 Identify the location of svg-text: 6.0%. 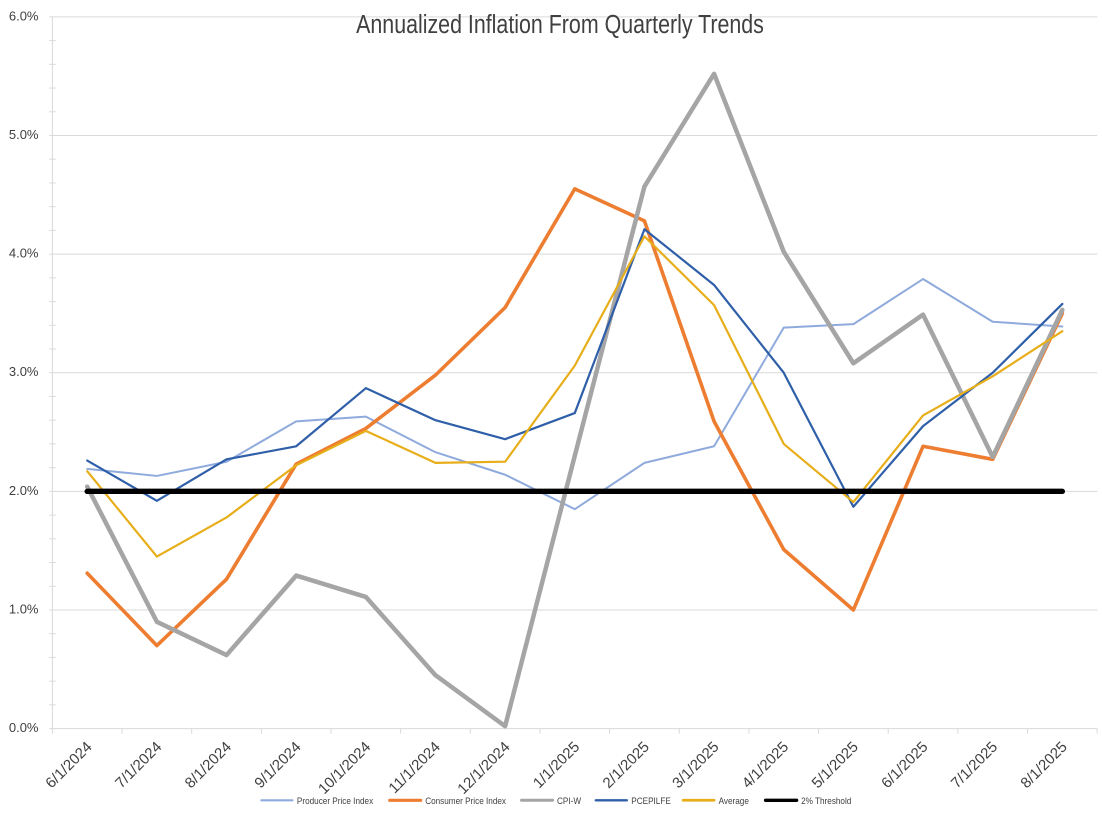
(24, 15).